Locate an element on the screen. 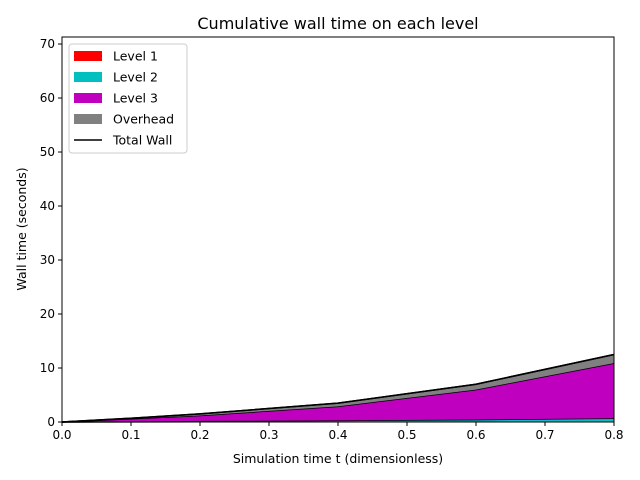 This screenshot has height=480, width=640. legend: Level 1 Level 2 Level 3 Overhead Total Wall is located at coordinates (128, 98).